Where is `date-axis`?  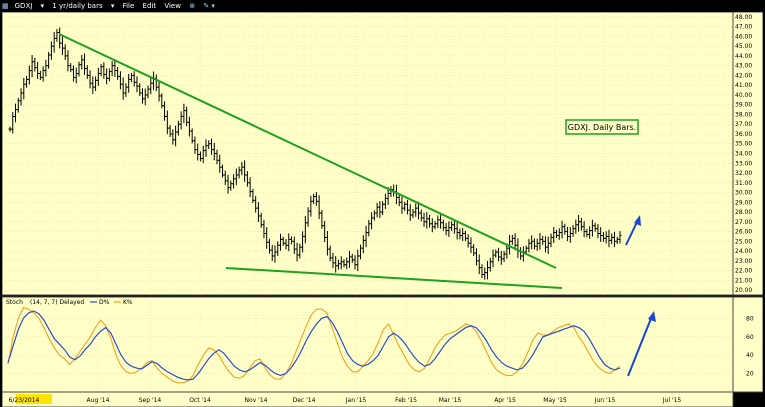
date-axis is located at coordinates (368, 399).